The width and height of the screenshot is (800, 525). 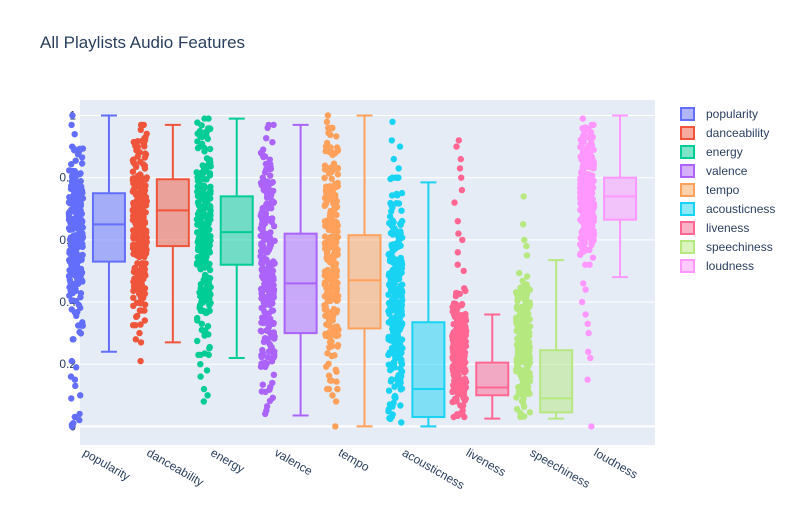 I want to click on chart-title: All Playlists Audio Features, so click(x=143, y=42).